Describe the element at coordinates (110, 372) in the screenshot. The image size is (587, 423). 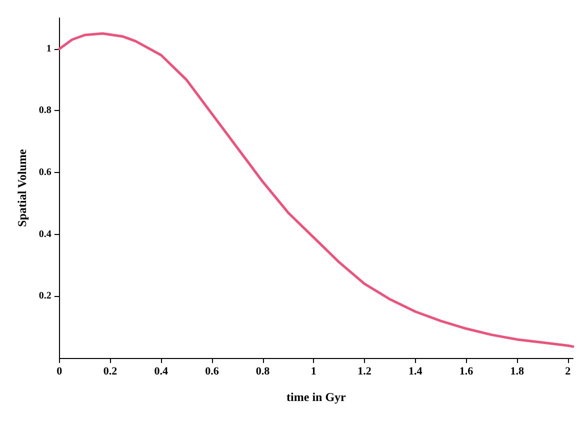
I see `x-tick-label: 0.2` at that location.